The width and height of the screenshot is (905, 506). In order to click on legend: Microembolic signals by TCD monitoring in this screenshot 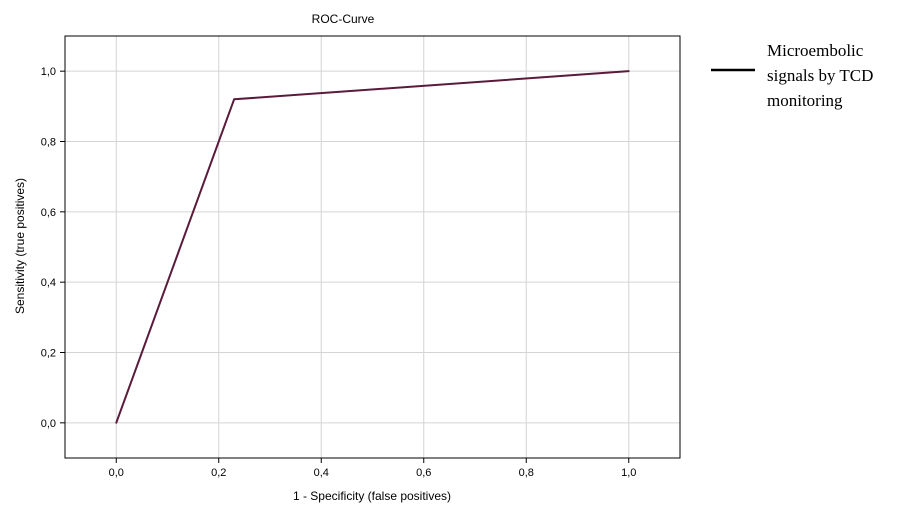, I will do `click(792, 75)`.